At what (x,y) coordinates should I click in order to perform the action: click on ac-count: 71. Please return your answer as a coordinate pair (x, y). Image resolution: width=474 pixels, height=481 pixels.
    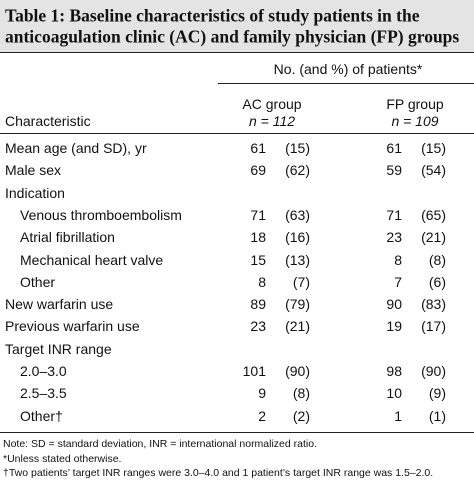
    Looking at the image, I should click on (258, 214).